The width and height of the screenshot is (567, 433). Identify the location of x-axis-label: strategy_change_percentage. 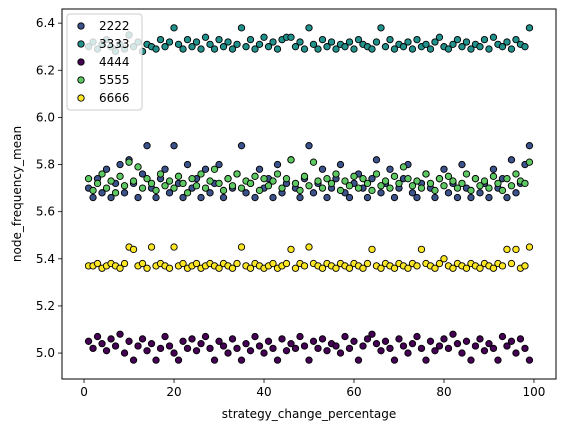
(309, 414).